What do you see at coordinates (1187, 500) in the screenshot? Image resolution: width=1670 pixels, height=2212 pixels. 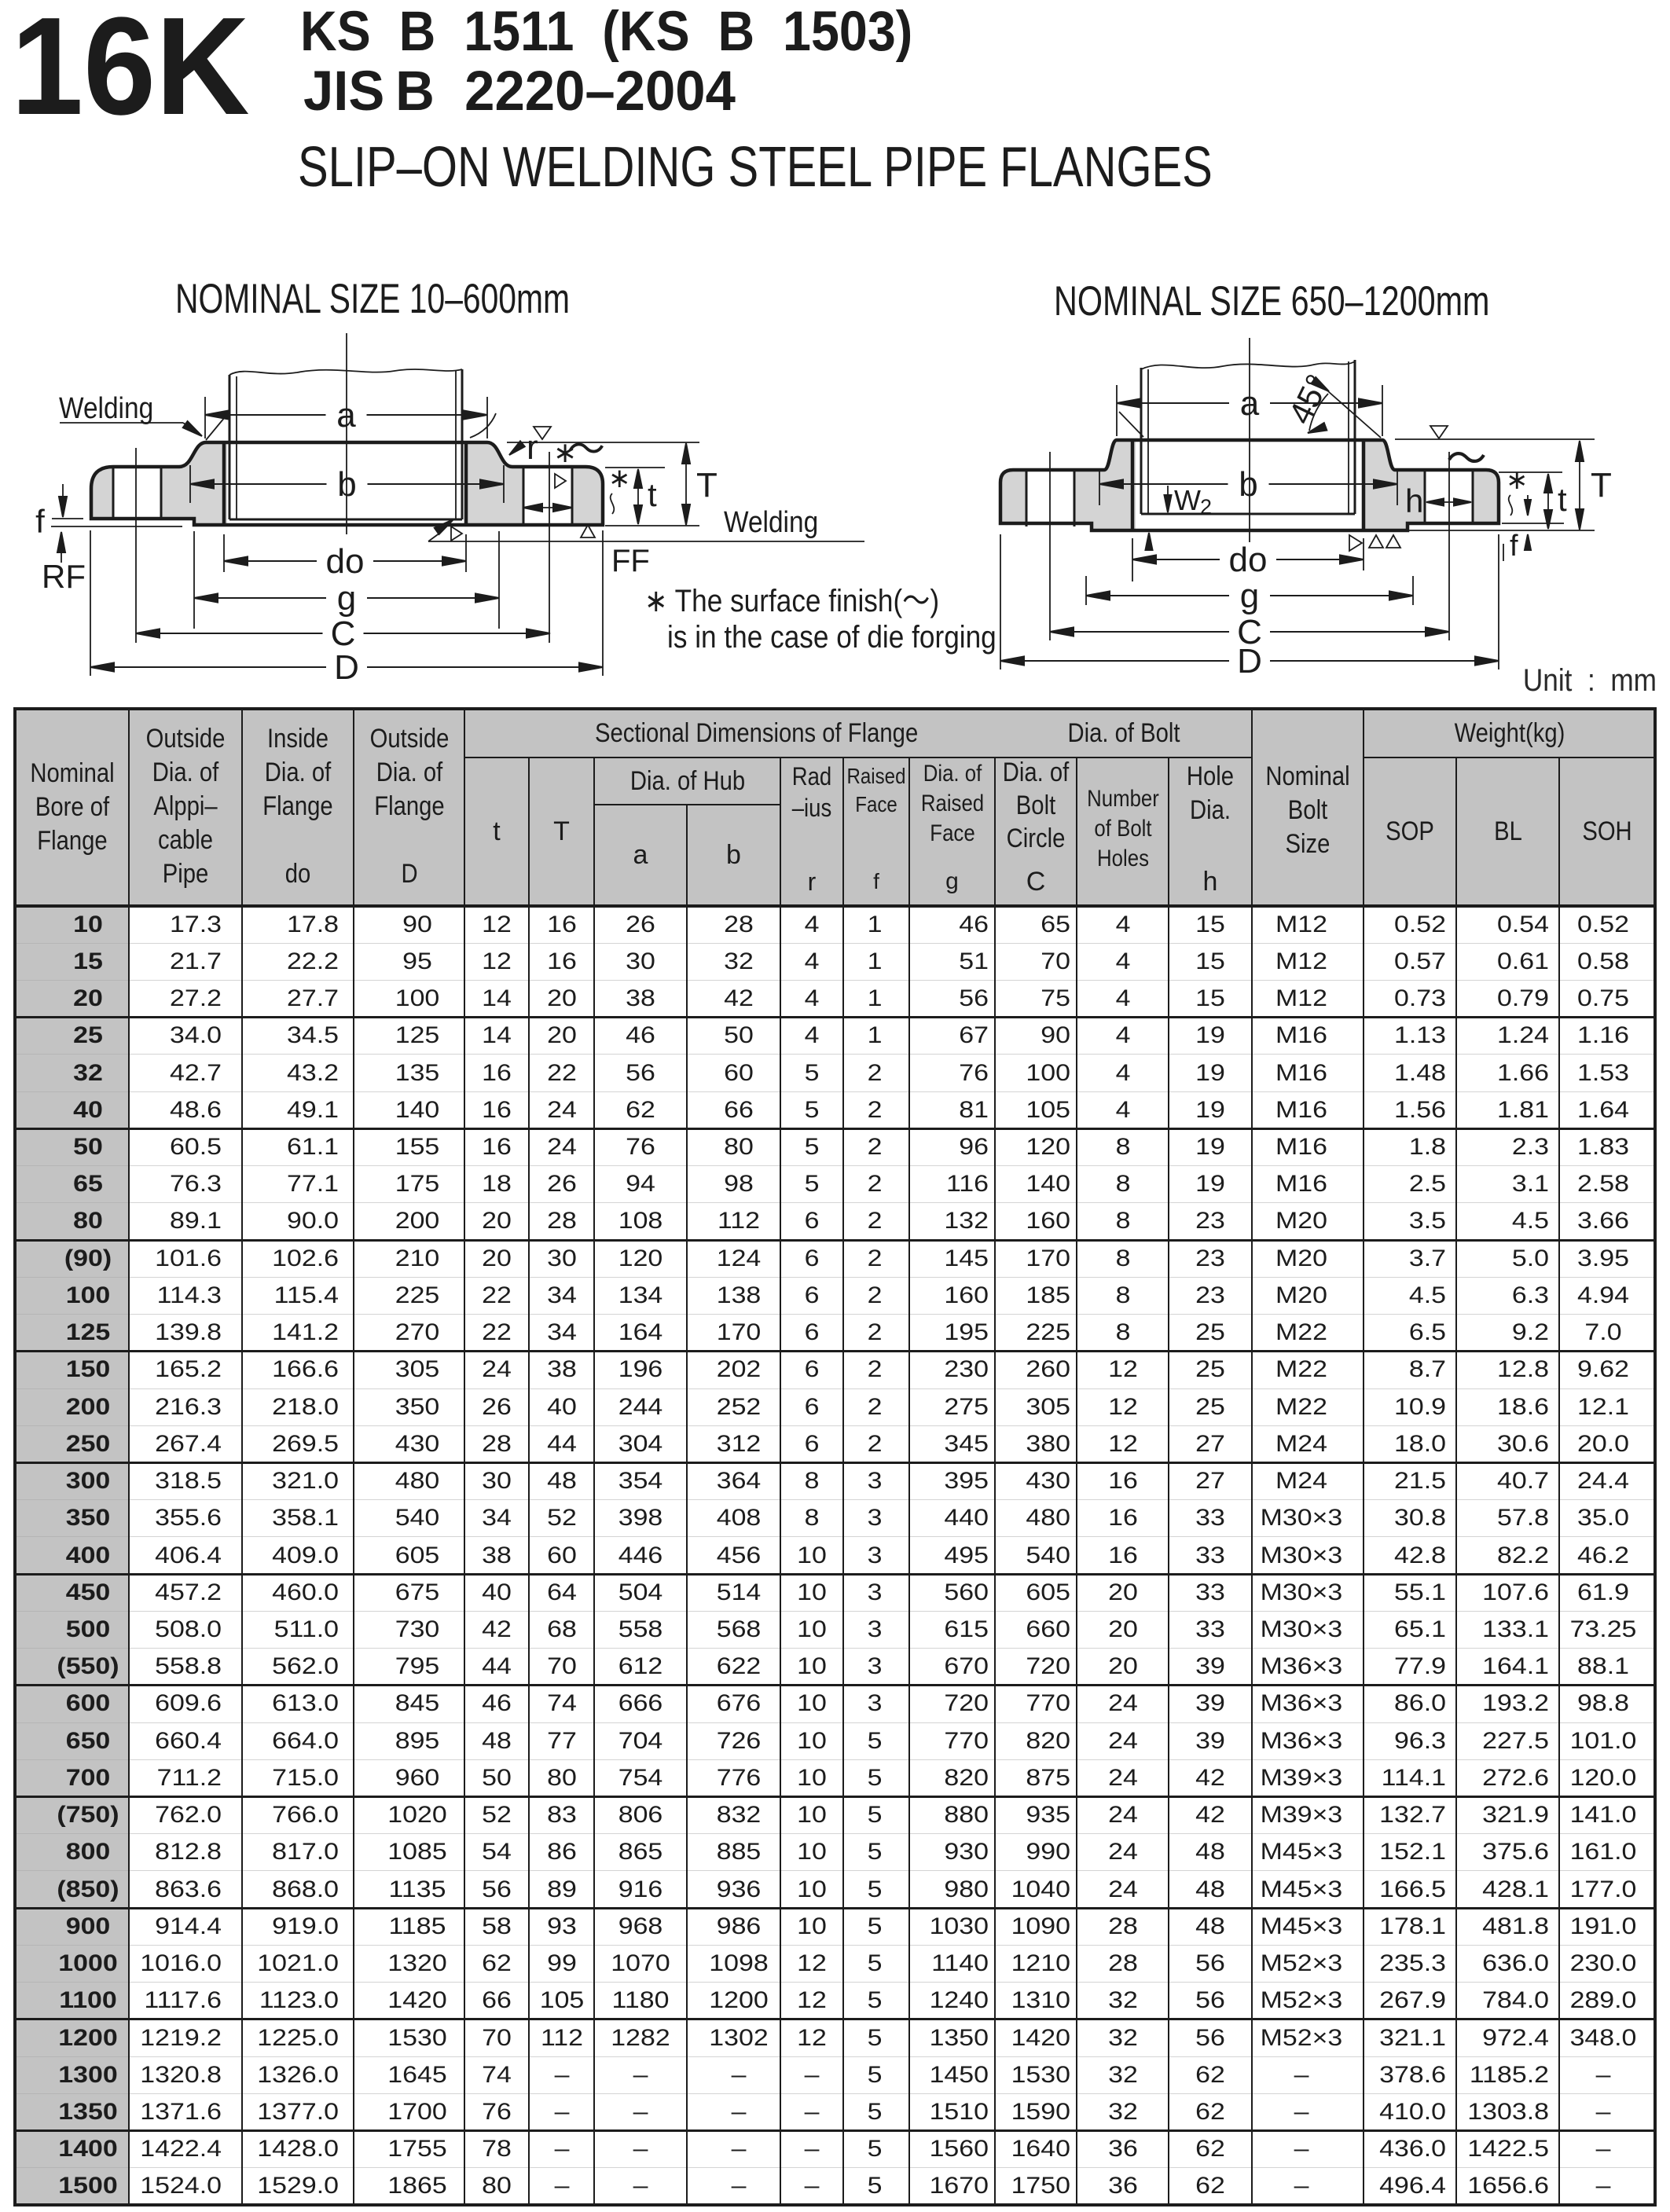 I see `svg-text: W` at bounding box center [1187, 500].